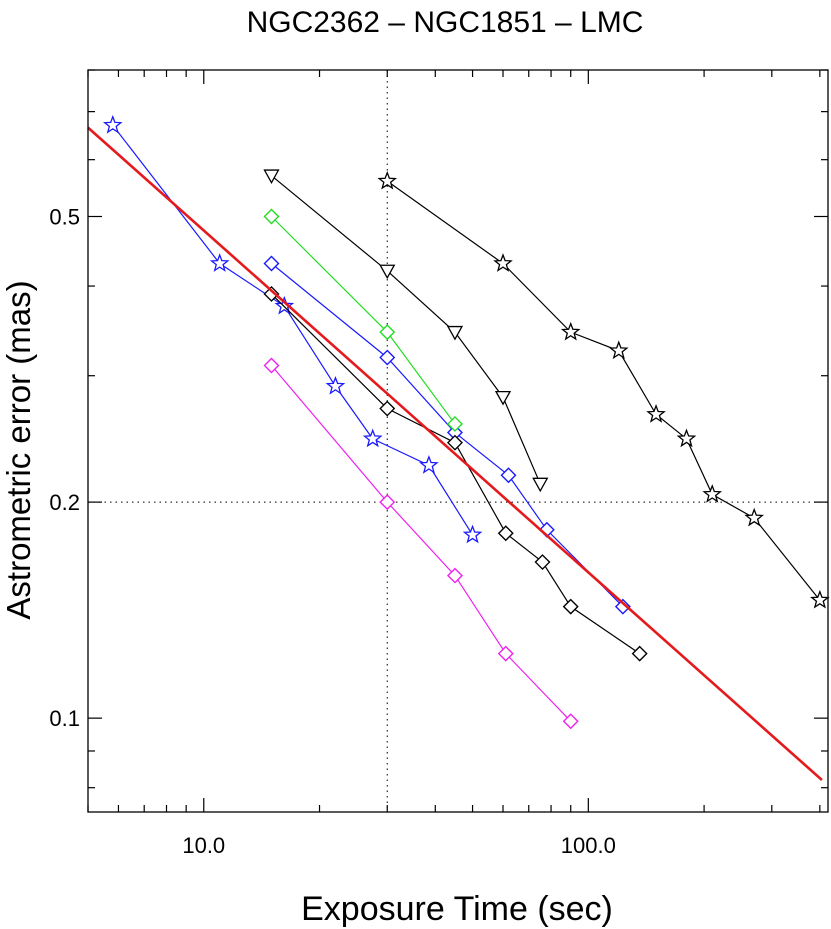  What do you see at coordinates (64, 718) in the screenshot?
I see `y-tick-label: 0.1` at bounding box center [64, 718].